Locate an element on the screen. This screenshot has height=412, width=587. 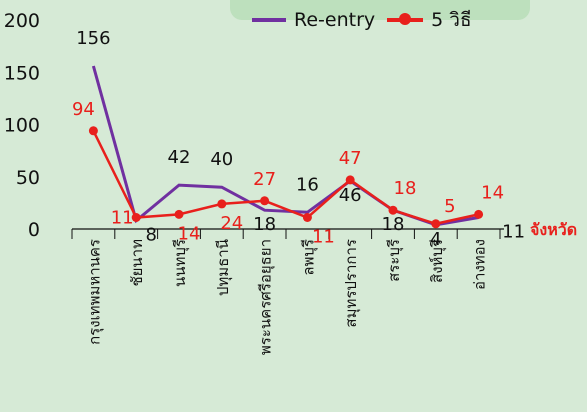
x-tick-label: ชัยนาท is located at coordinates (137, 263).